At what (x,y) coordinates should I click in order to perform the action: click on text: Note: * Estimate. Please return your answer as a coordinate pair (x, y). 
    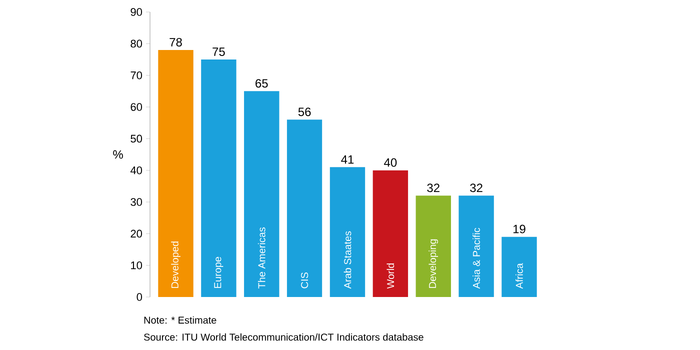
    Looking at the image, I should click on (180, 320).